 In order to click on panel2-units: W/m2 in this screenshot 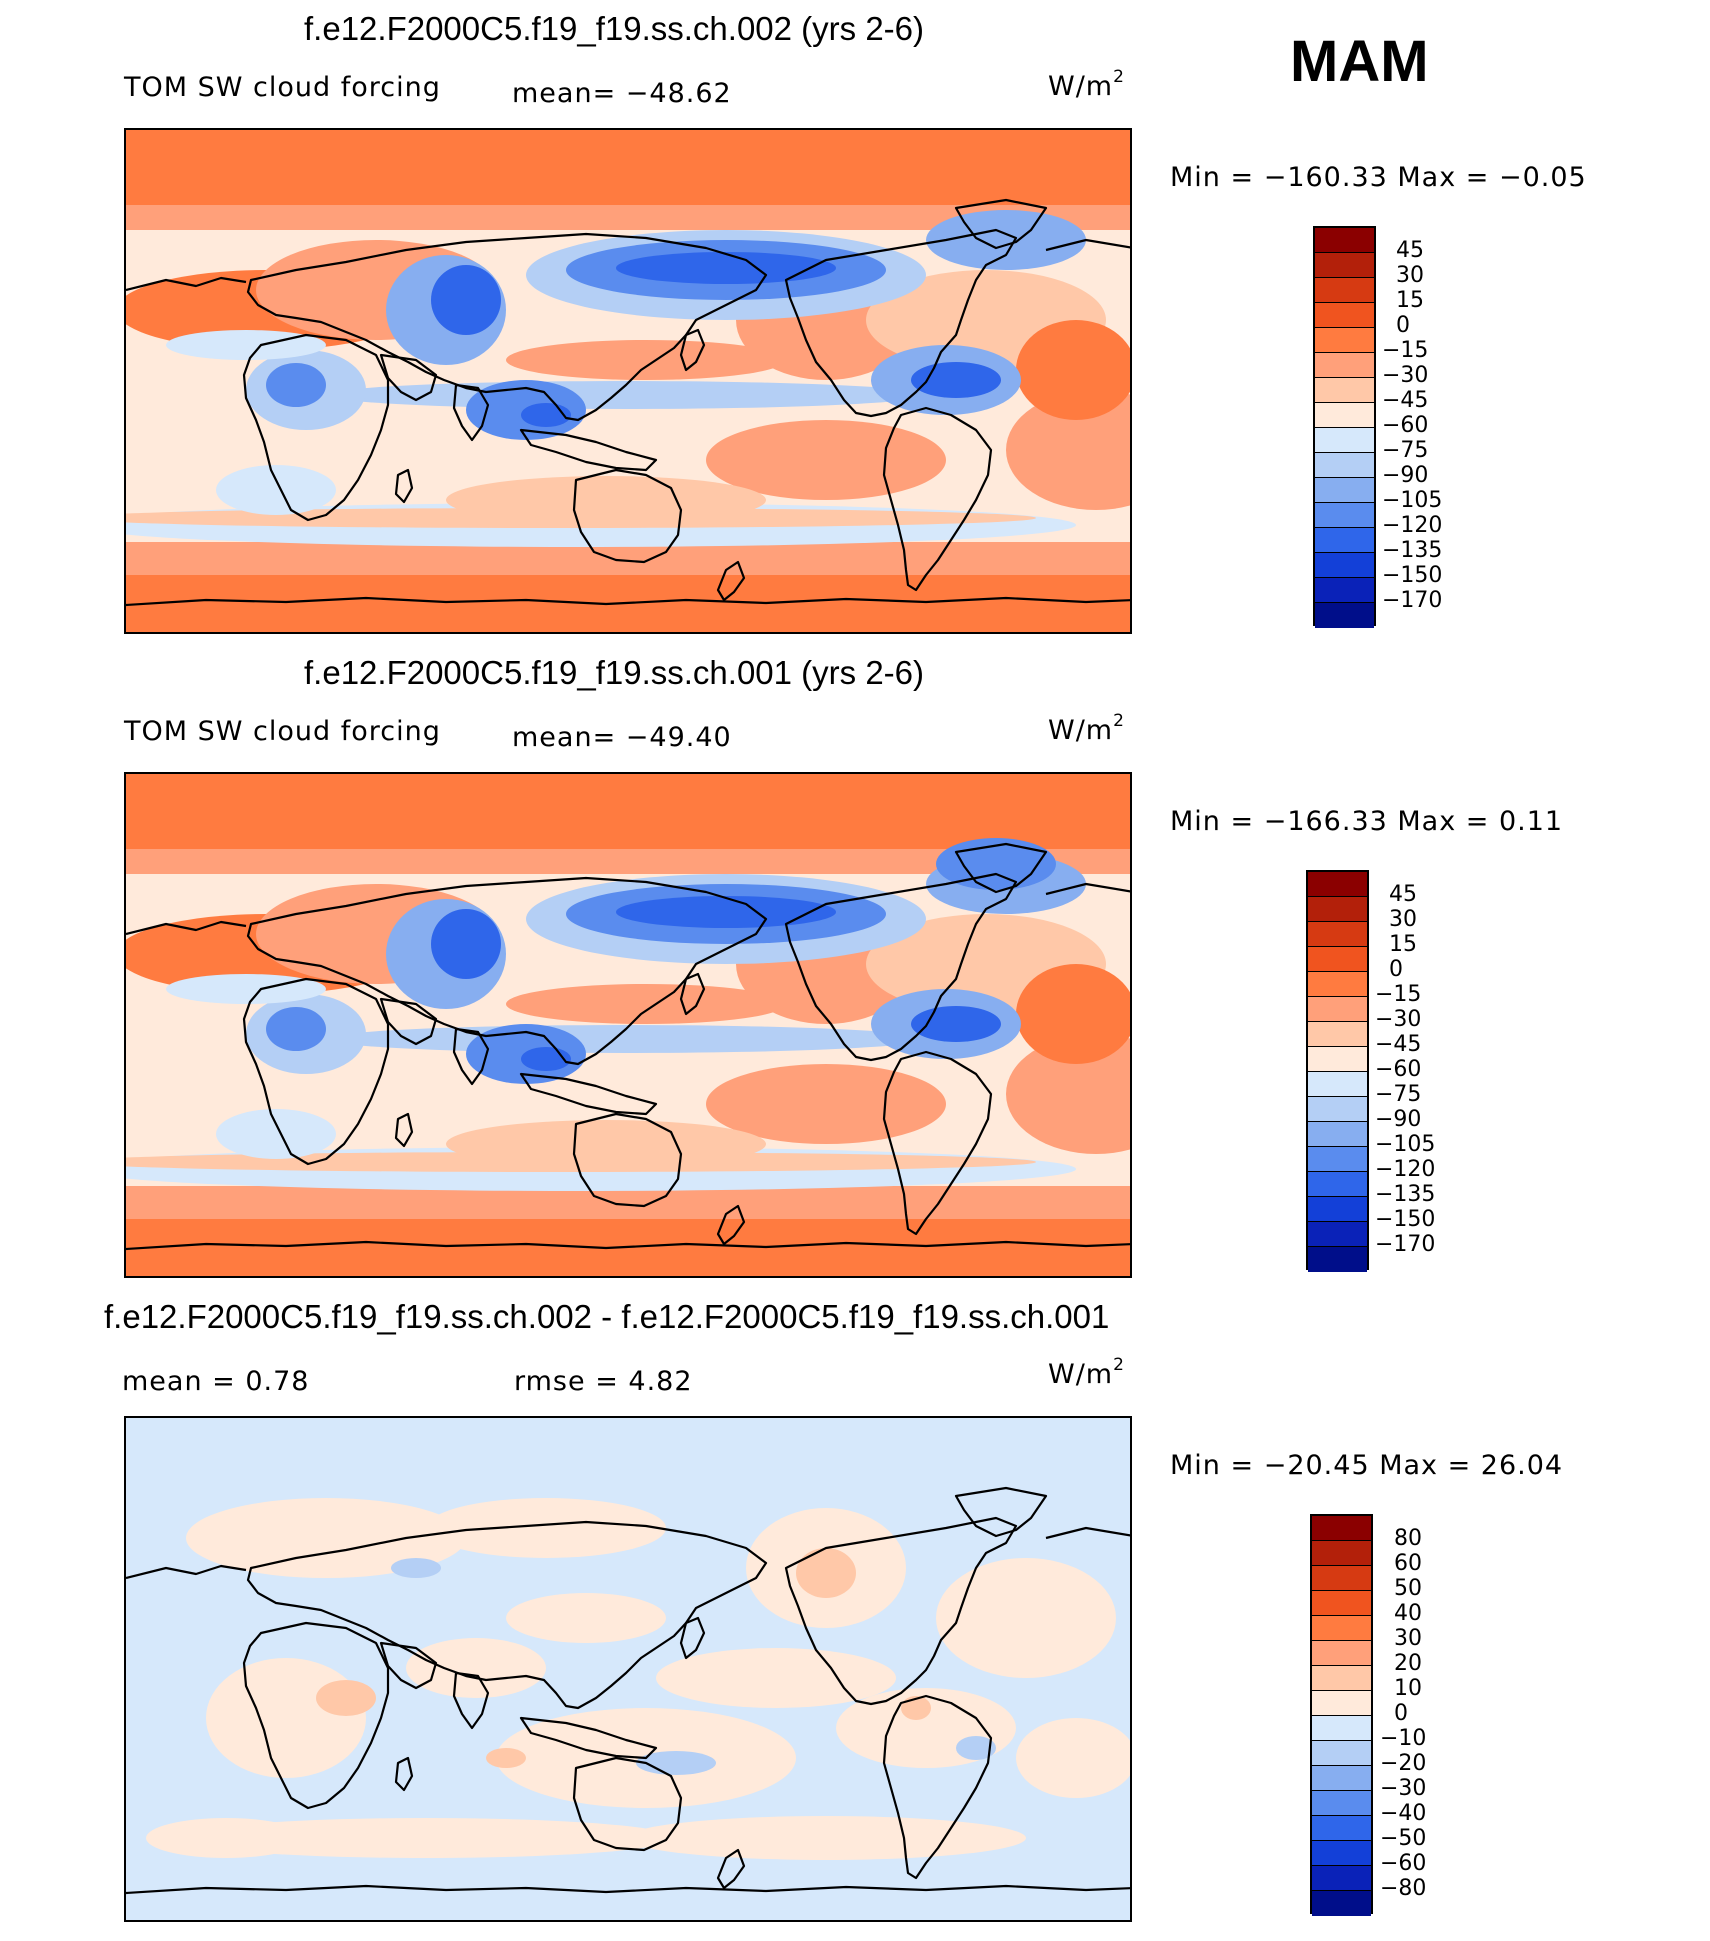, I will do `click(1086, 728)`.